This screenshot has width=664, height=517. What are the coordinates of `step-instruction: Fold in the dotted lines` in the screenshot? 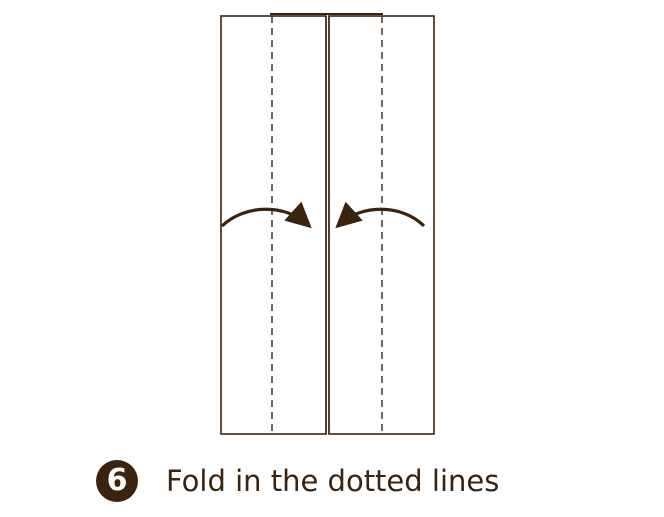 It's located at (333, 481).